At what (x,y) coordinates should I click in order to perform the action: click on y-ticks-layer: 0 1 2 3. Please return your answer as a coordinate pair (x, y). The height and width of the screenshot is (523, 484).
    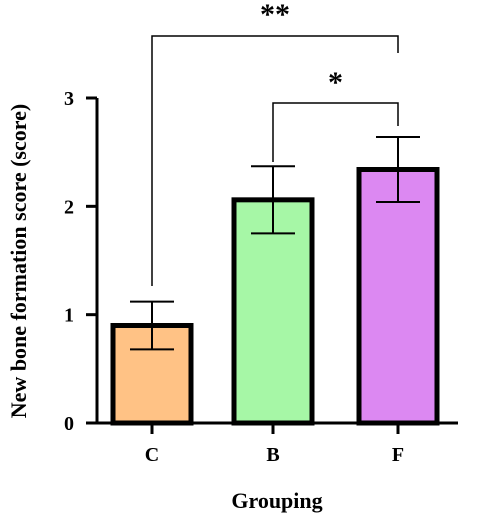
    Looking at the image, I should click on (80, 261).